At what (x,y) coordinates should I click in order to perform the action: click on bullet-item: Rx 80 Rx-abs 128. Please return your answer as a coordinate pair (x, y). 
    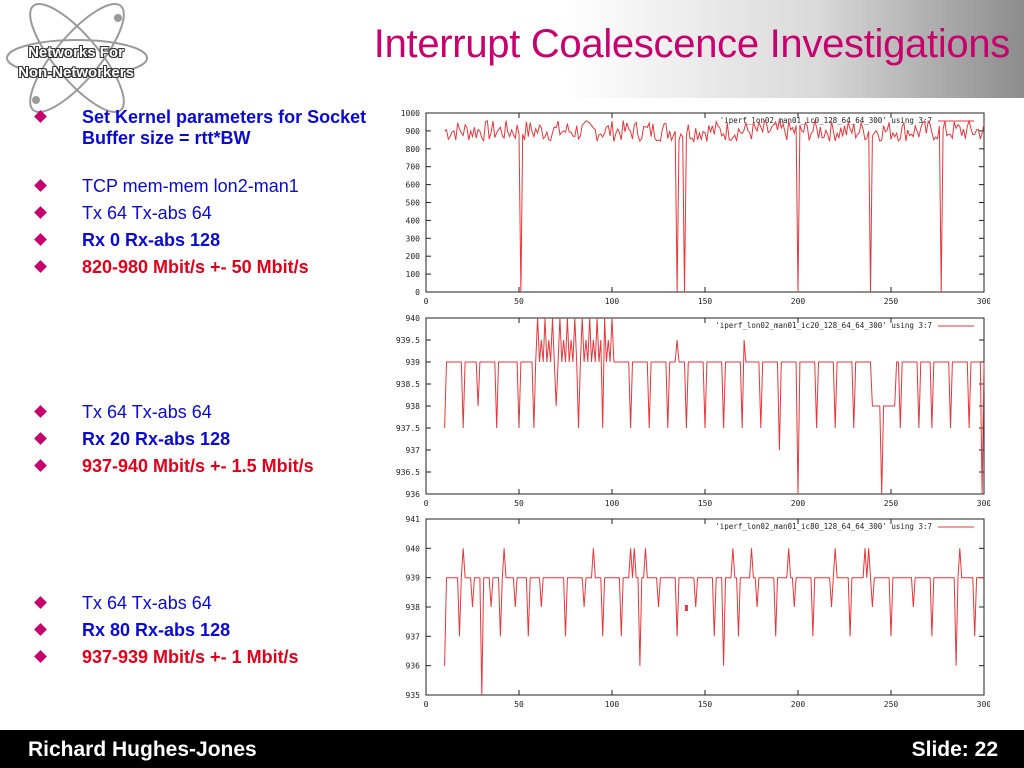
    Looking at the image, I should click on (210, 630).